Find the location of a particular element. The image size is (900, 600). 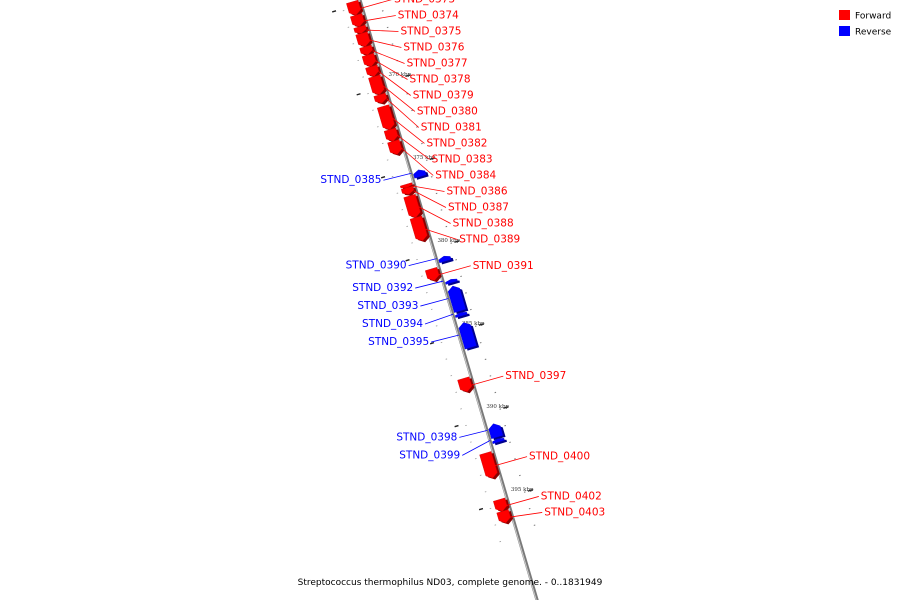

gene-label: STND_0390 is located at coordinates (376, 266).